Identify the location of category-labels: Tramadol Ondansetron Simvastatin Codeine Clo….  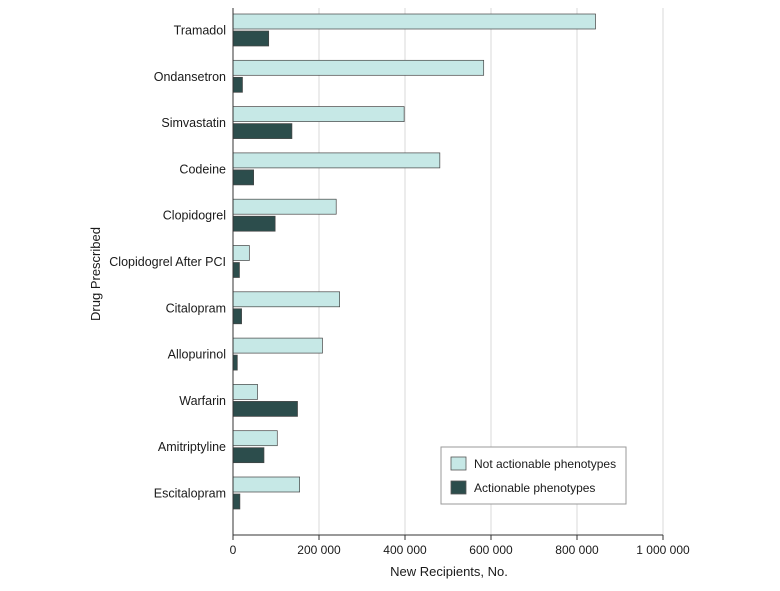
(167, 262).